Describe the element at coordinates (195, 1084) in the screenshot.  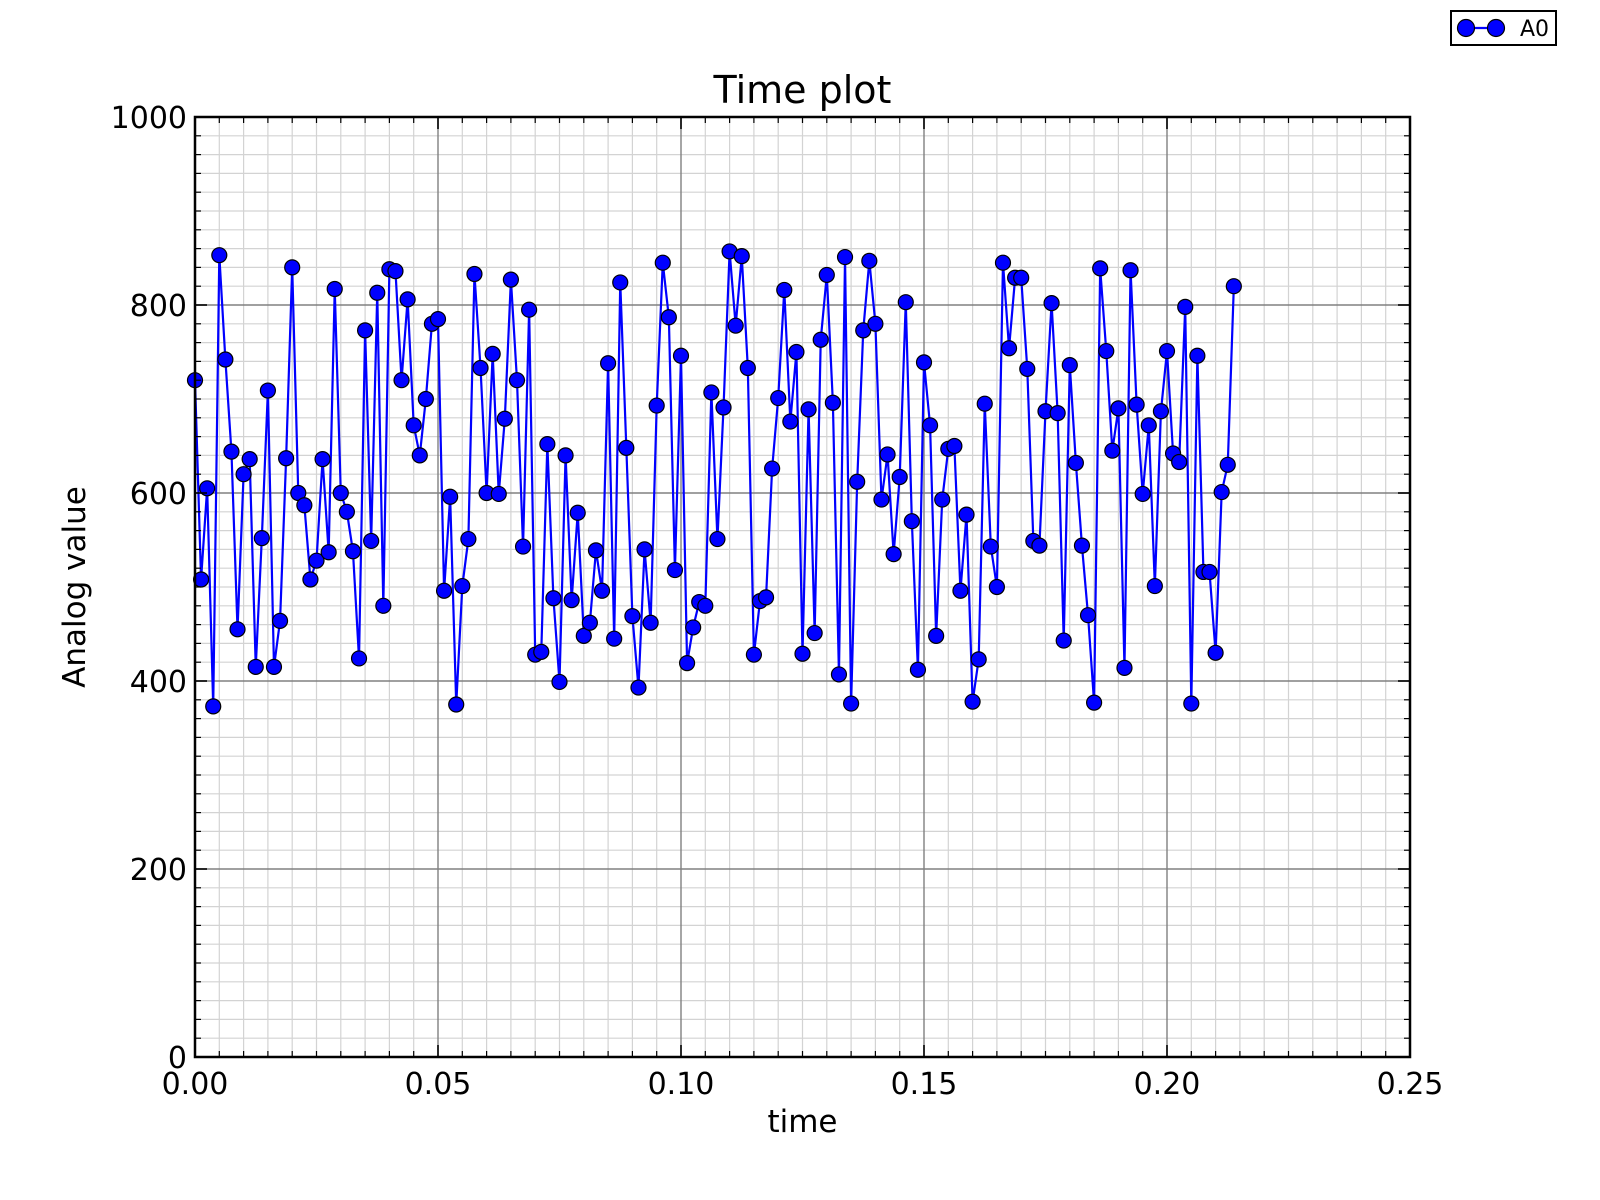
I see `x-tick-label: 0.00` at that location.